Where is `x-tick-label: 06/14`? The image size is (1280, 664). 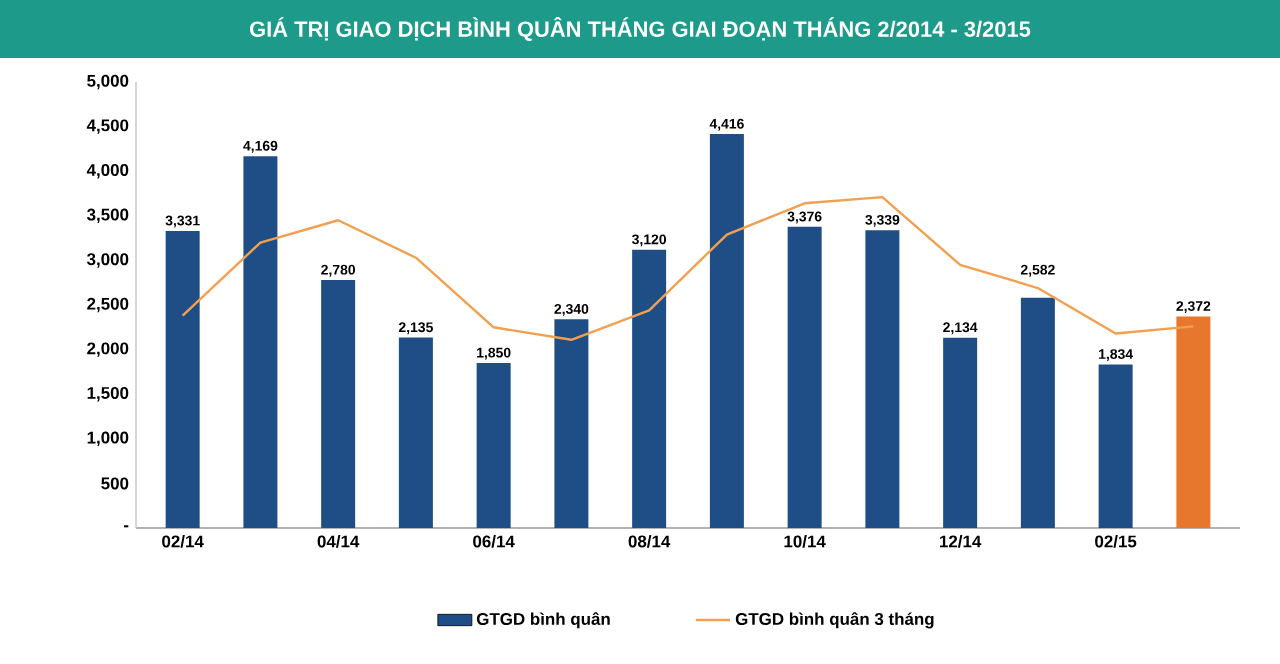 x-tick-label: 06/14 is located at coordinates (494, 541).